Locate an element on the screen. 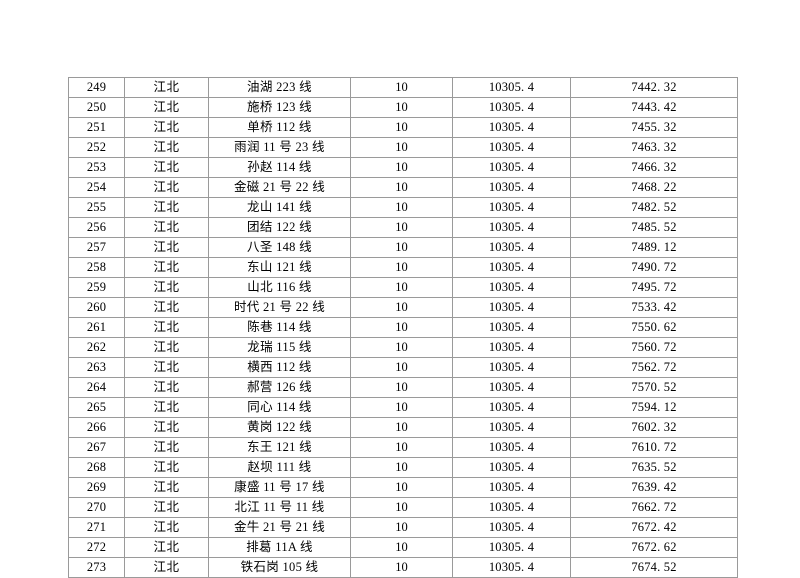 This screenshot has height=578, width=800. cell-value-two: 7482. 52 is located at coordinates (654, 207).